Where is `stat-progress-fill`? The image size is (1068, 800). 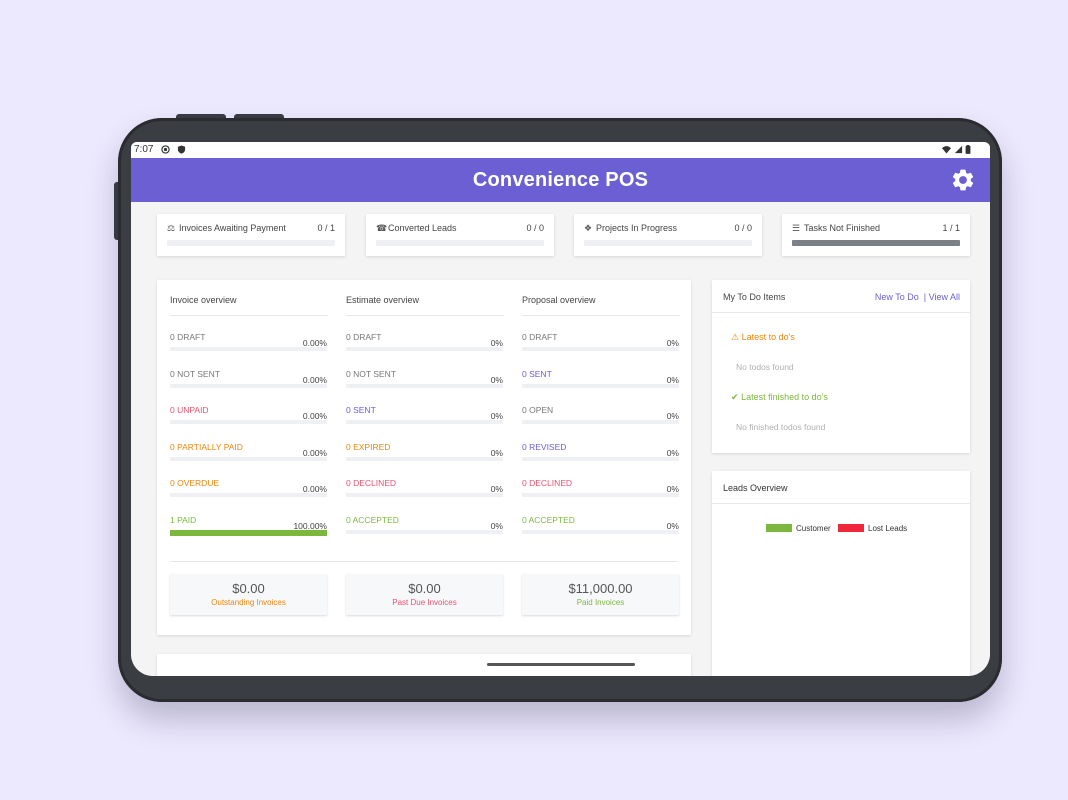
stat-progress-fill is located at coordinates (876, 243).